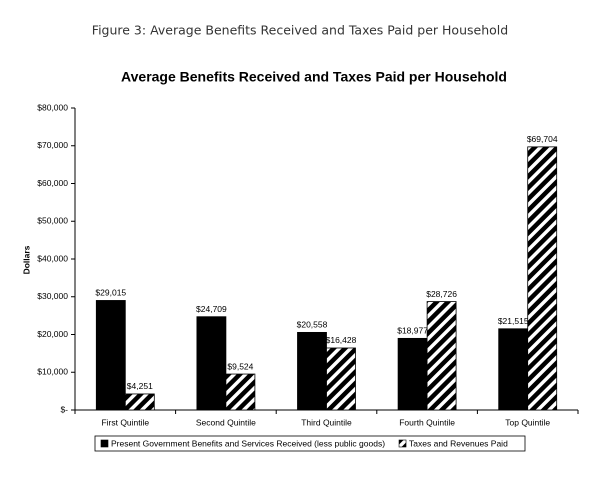  Describe the element at coordinates (26, 259) in the screenshot. I see `y-axis-label: Dollars` at that location.